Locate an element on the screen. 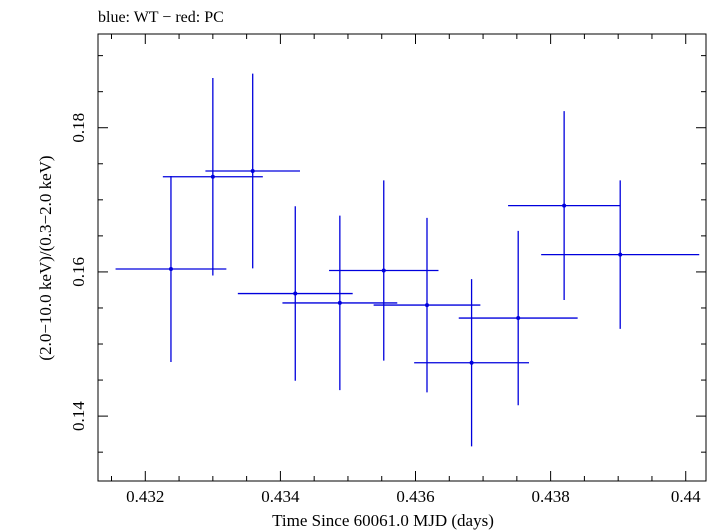 The width and height of the screenshot is (719, 532). chart-title: blue: WT − red: PC is located at coordinates (161, 17).